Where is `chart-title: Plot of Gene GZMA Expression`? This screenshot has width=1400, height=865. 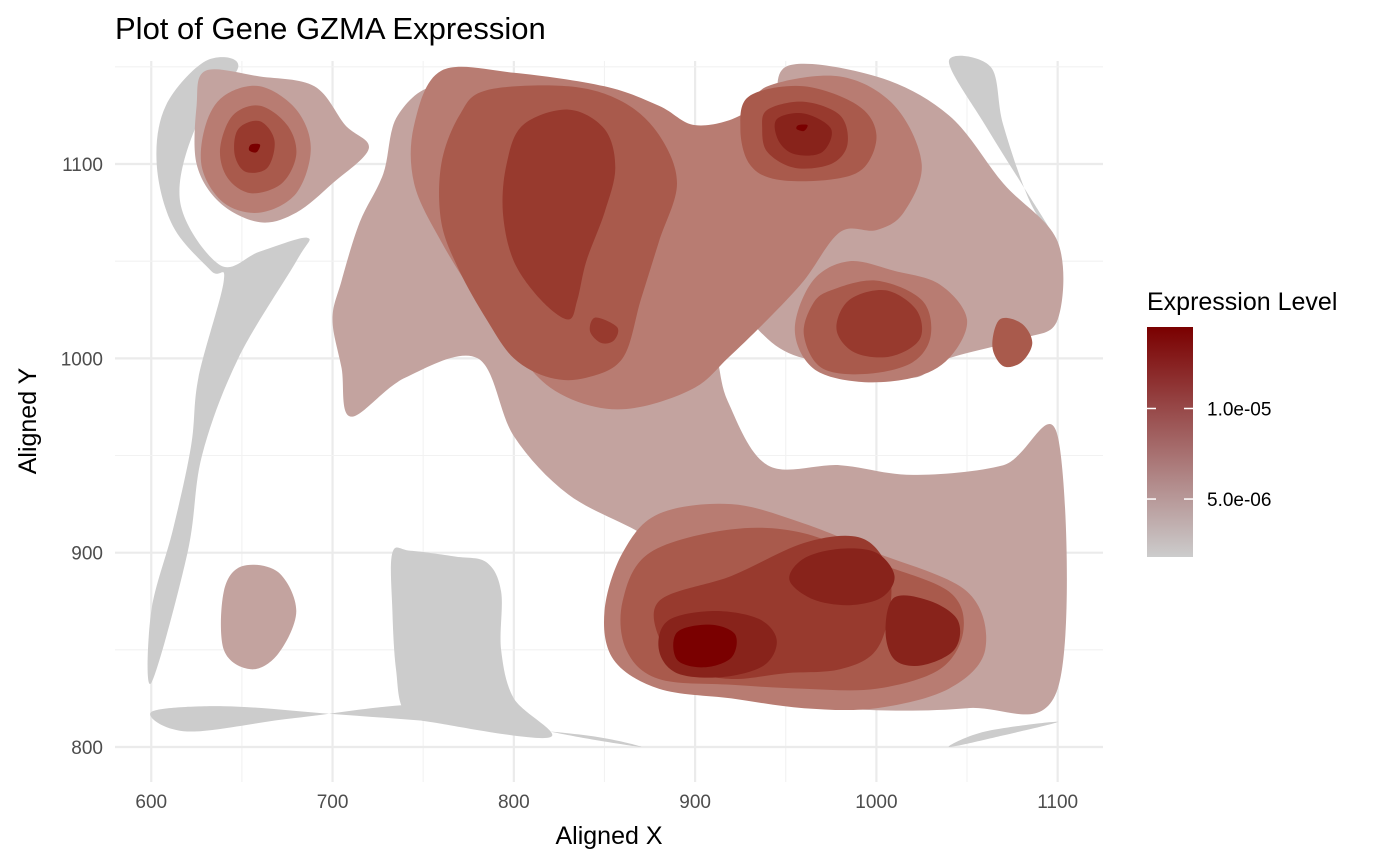
chart-title: Plot of Gene GZMA Expression is located at coordinates (330, 28).